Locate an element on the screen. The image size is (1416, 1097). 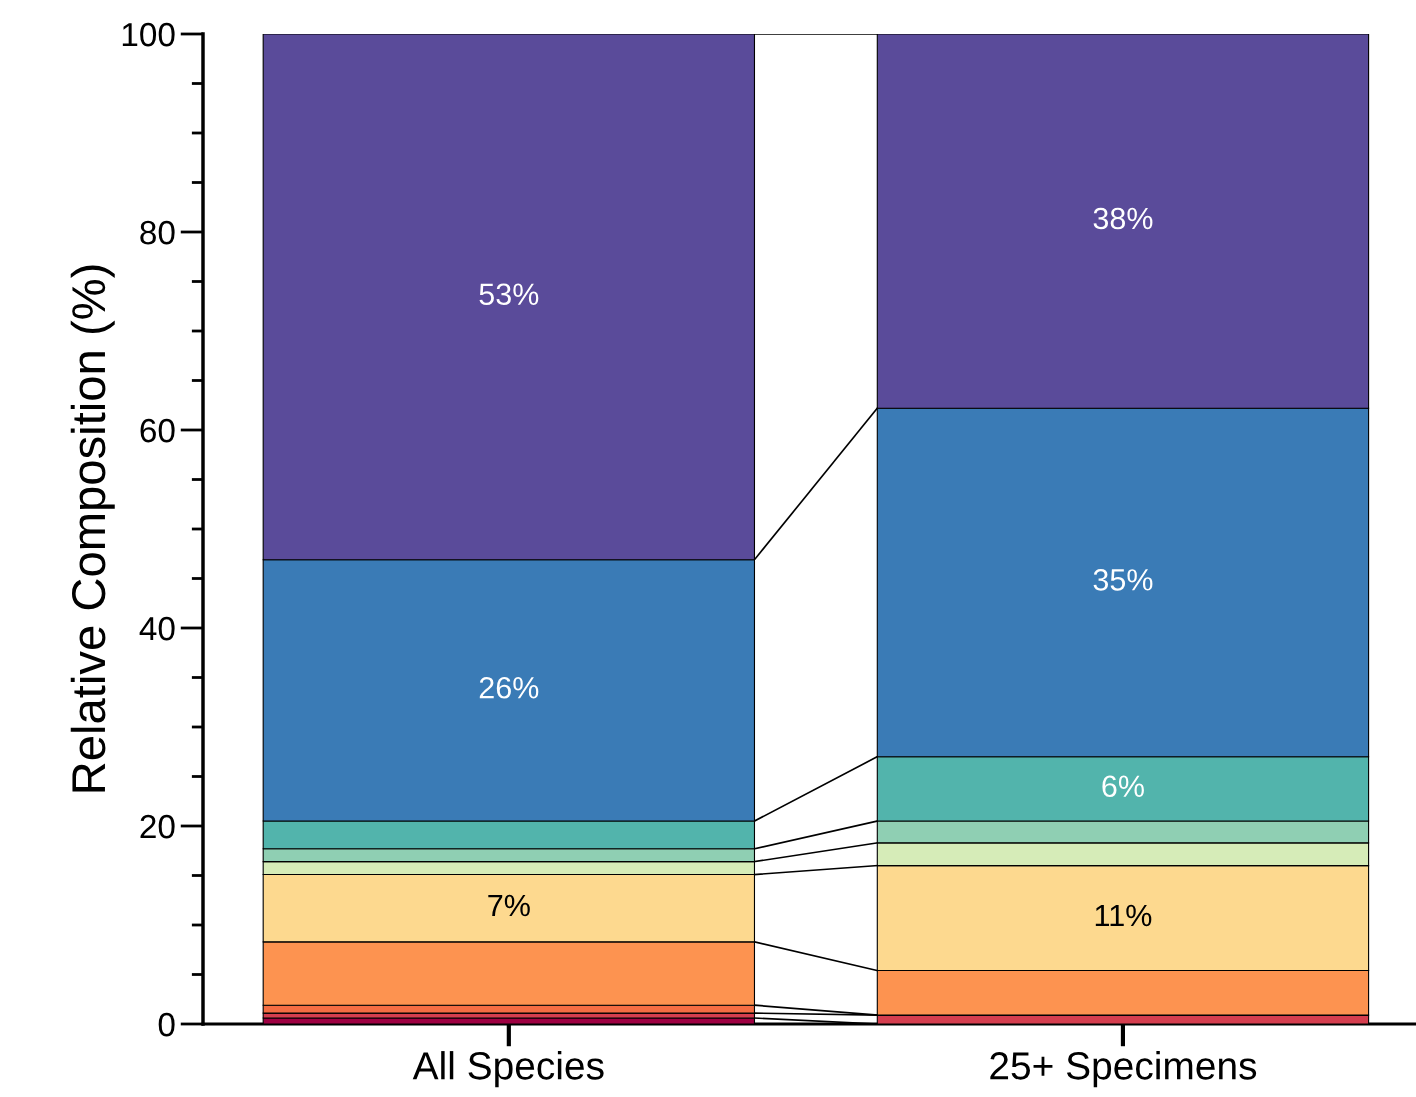
x-tick-label: All Species is located at coordinates (508, 1069).